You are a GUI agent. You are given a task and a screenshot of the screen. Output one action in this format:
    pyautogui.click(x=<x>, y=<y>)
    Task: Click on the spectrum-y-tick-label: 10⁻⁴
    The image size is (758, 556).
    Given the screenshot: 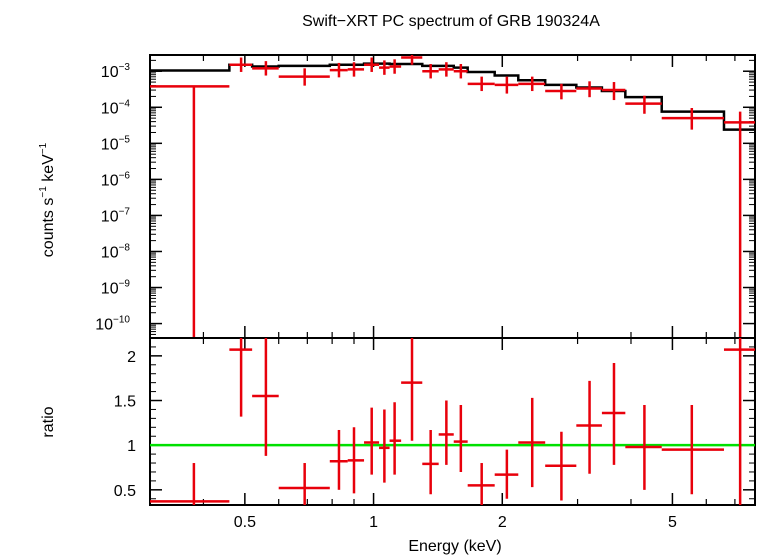 What is the action you would take?
    pyautogui.click(x=116, y=107)
    